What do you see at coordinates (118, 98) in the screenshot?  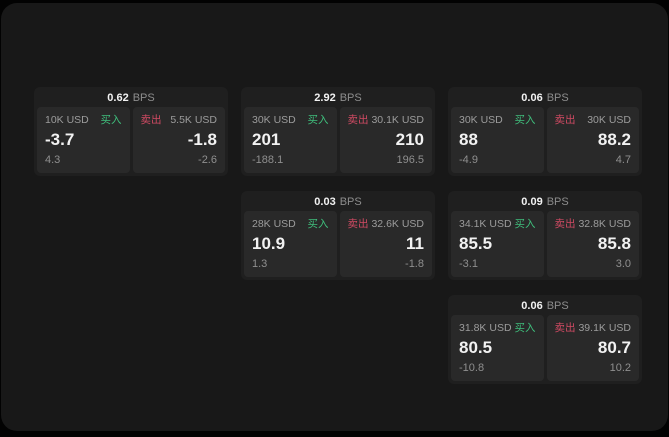 I see `bps-value: 0.62` at bounding box center [118, 98].